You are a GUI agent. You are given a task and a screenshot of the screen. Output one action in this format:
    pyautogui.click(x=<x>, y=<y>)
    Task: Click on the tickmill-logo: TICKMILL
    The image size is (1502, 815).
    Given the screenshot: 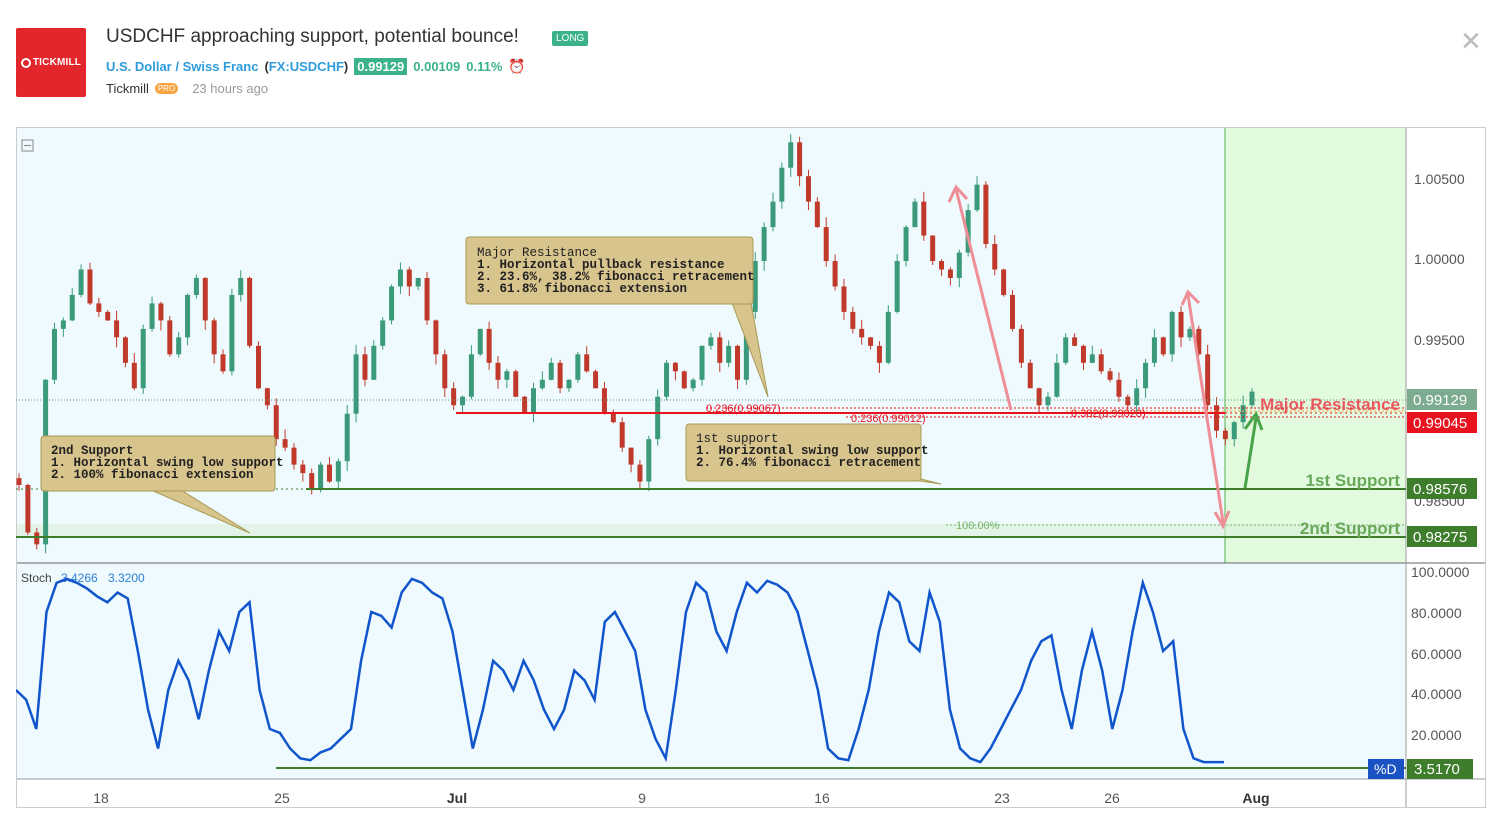 What is the action you would take?
    pyautogui.click(x=51, y=62)
    